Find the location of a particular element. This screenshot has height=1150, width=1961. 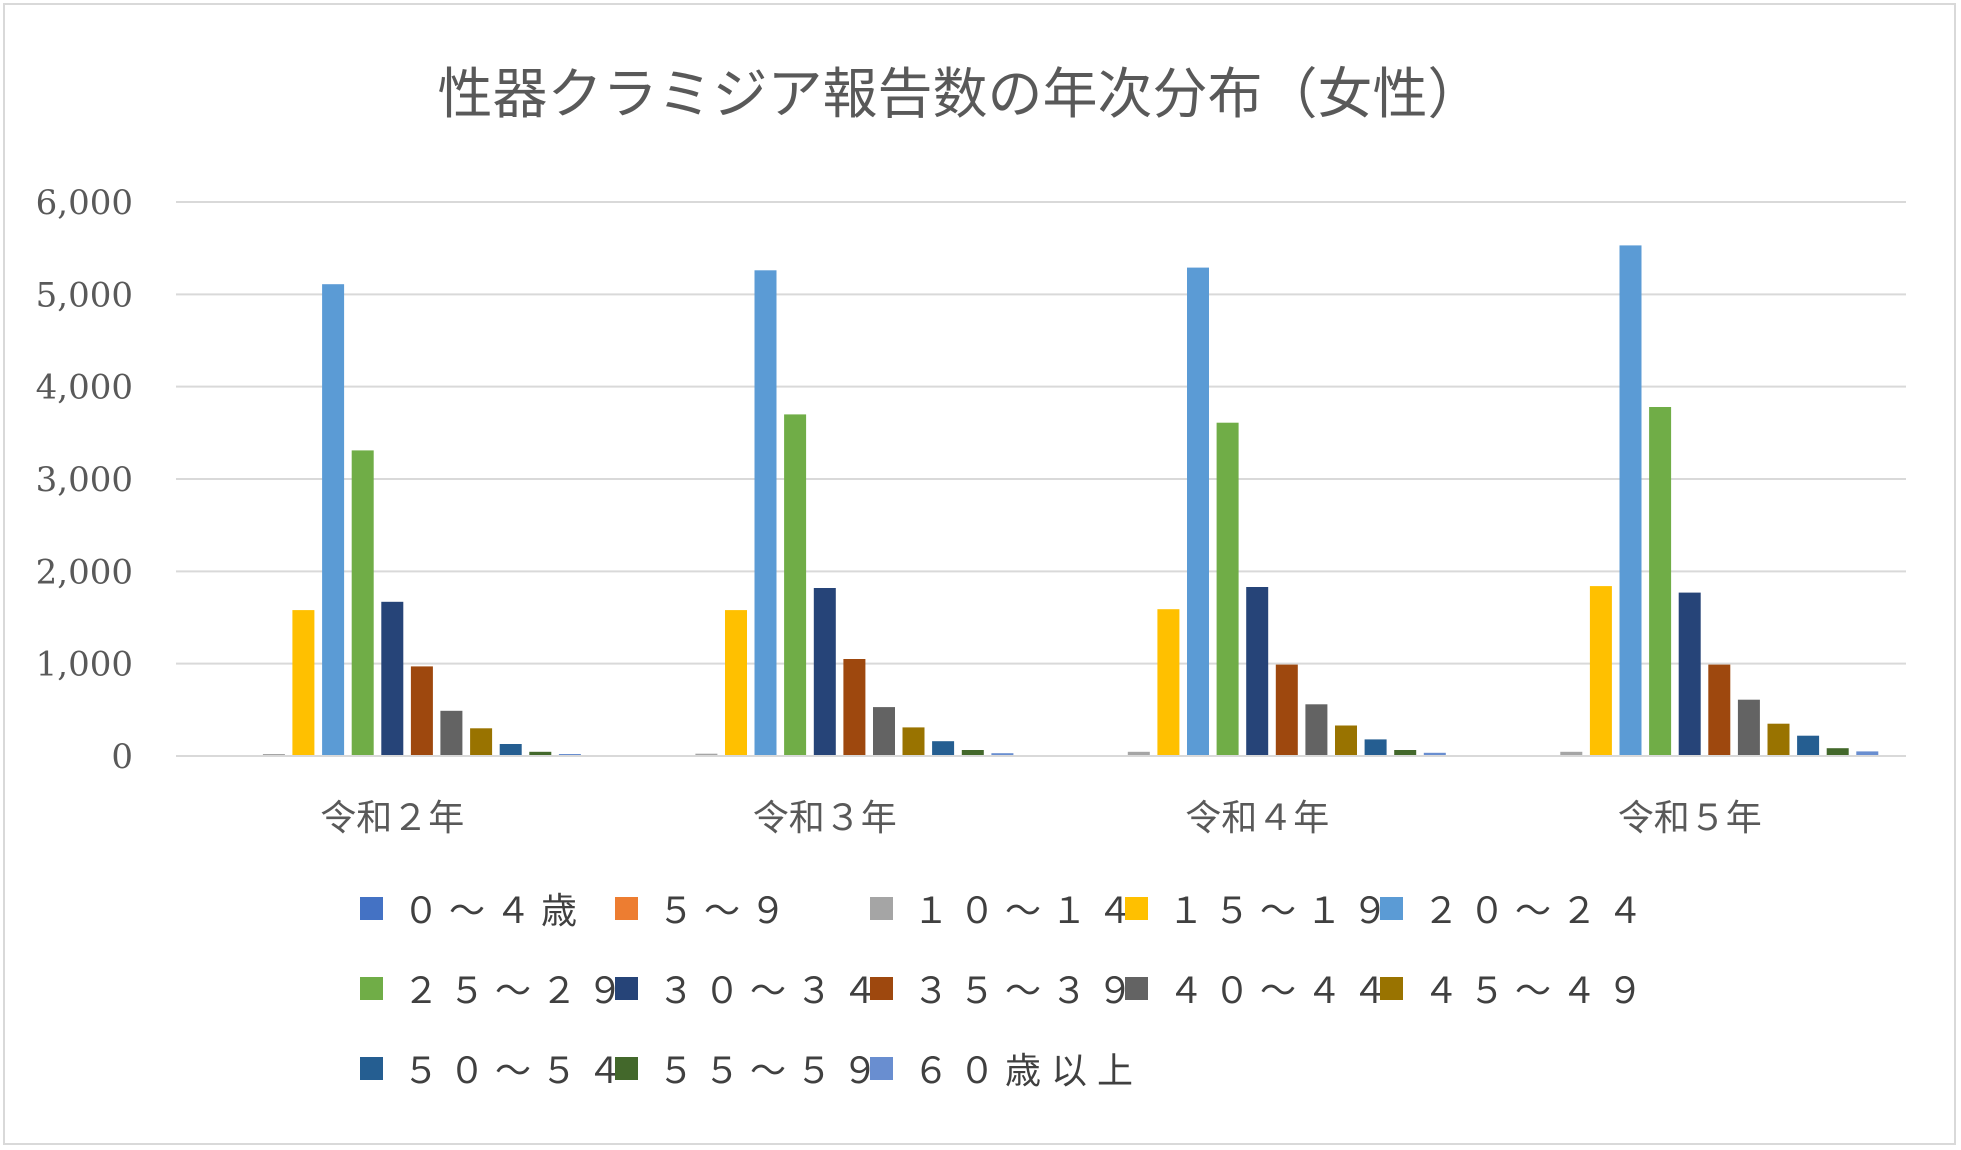

legend-item: ２５～２９ is located at coordinates (496, 990).